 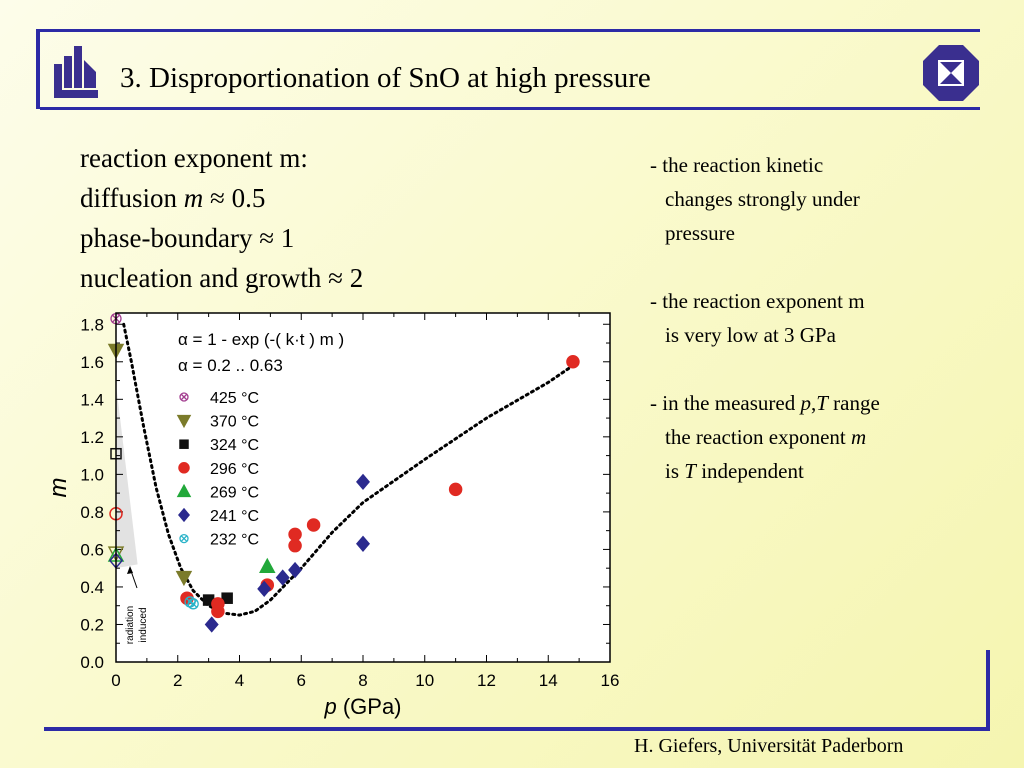 What do you see at coordinates (193, 198) in the screenshot?
I see `intro-m-var: m` at bounding box center [193, 198].